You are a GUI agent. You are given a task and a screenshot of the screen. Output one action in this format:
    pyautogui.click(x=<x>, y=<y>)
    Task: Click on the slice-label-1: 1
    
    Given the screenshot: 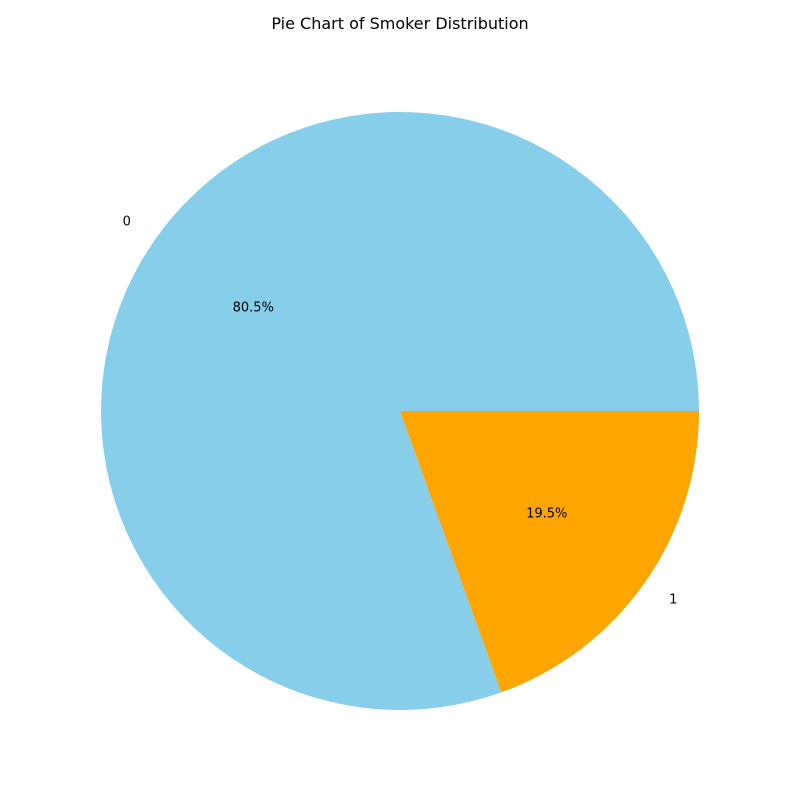 What is the action you would take?
    pyautogui.click(x=673, y=600)
    